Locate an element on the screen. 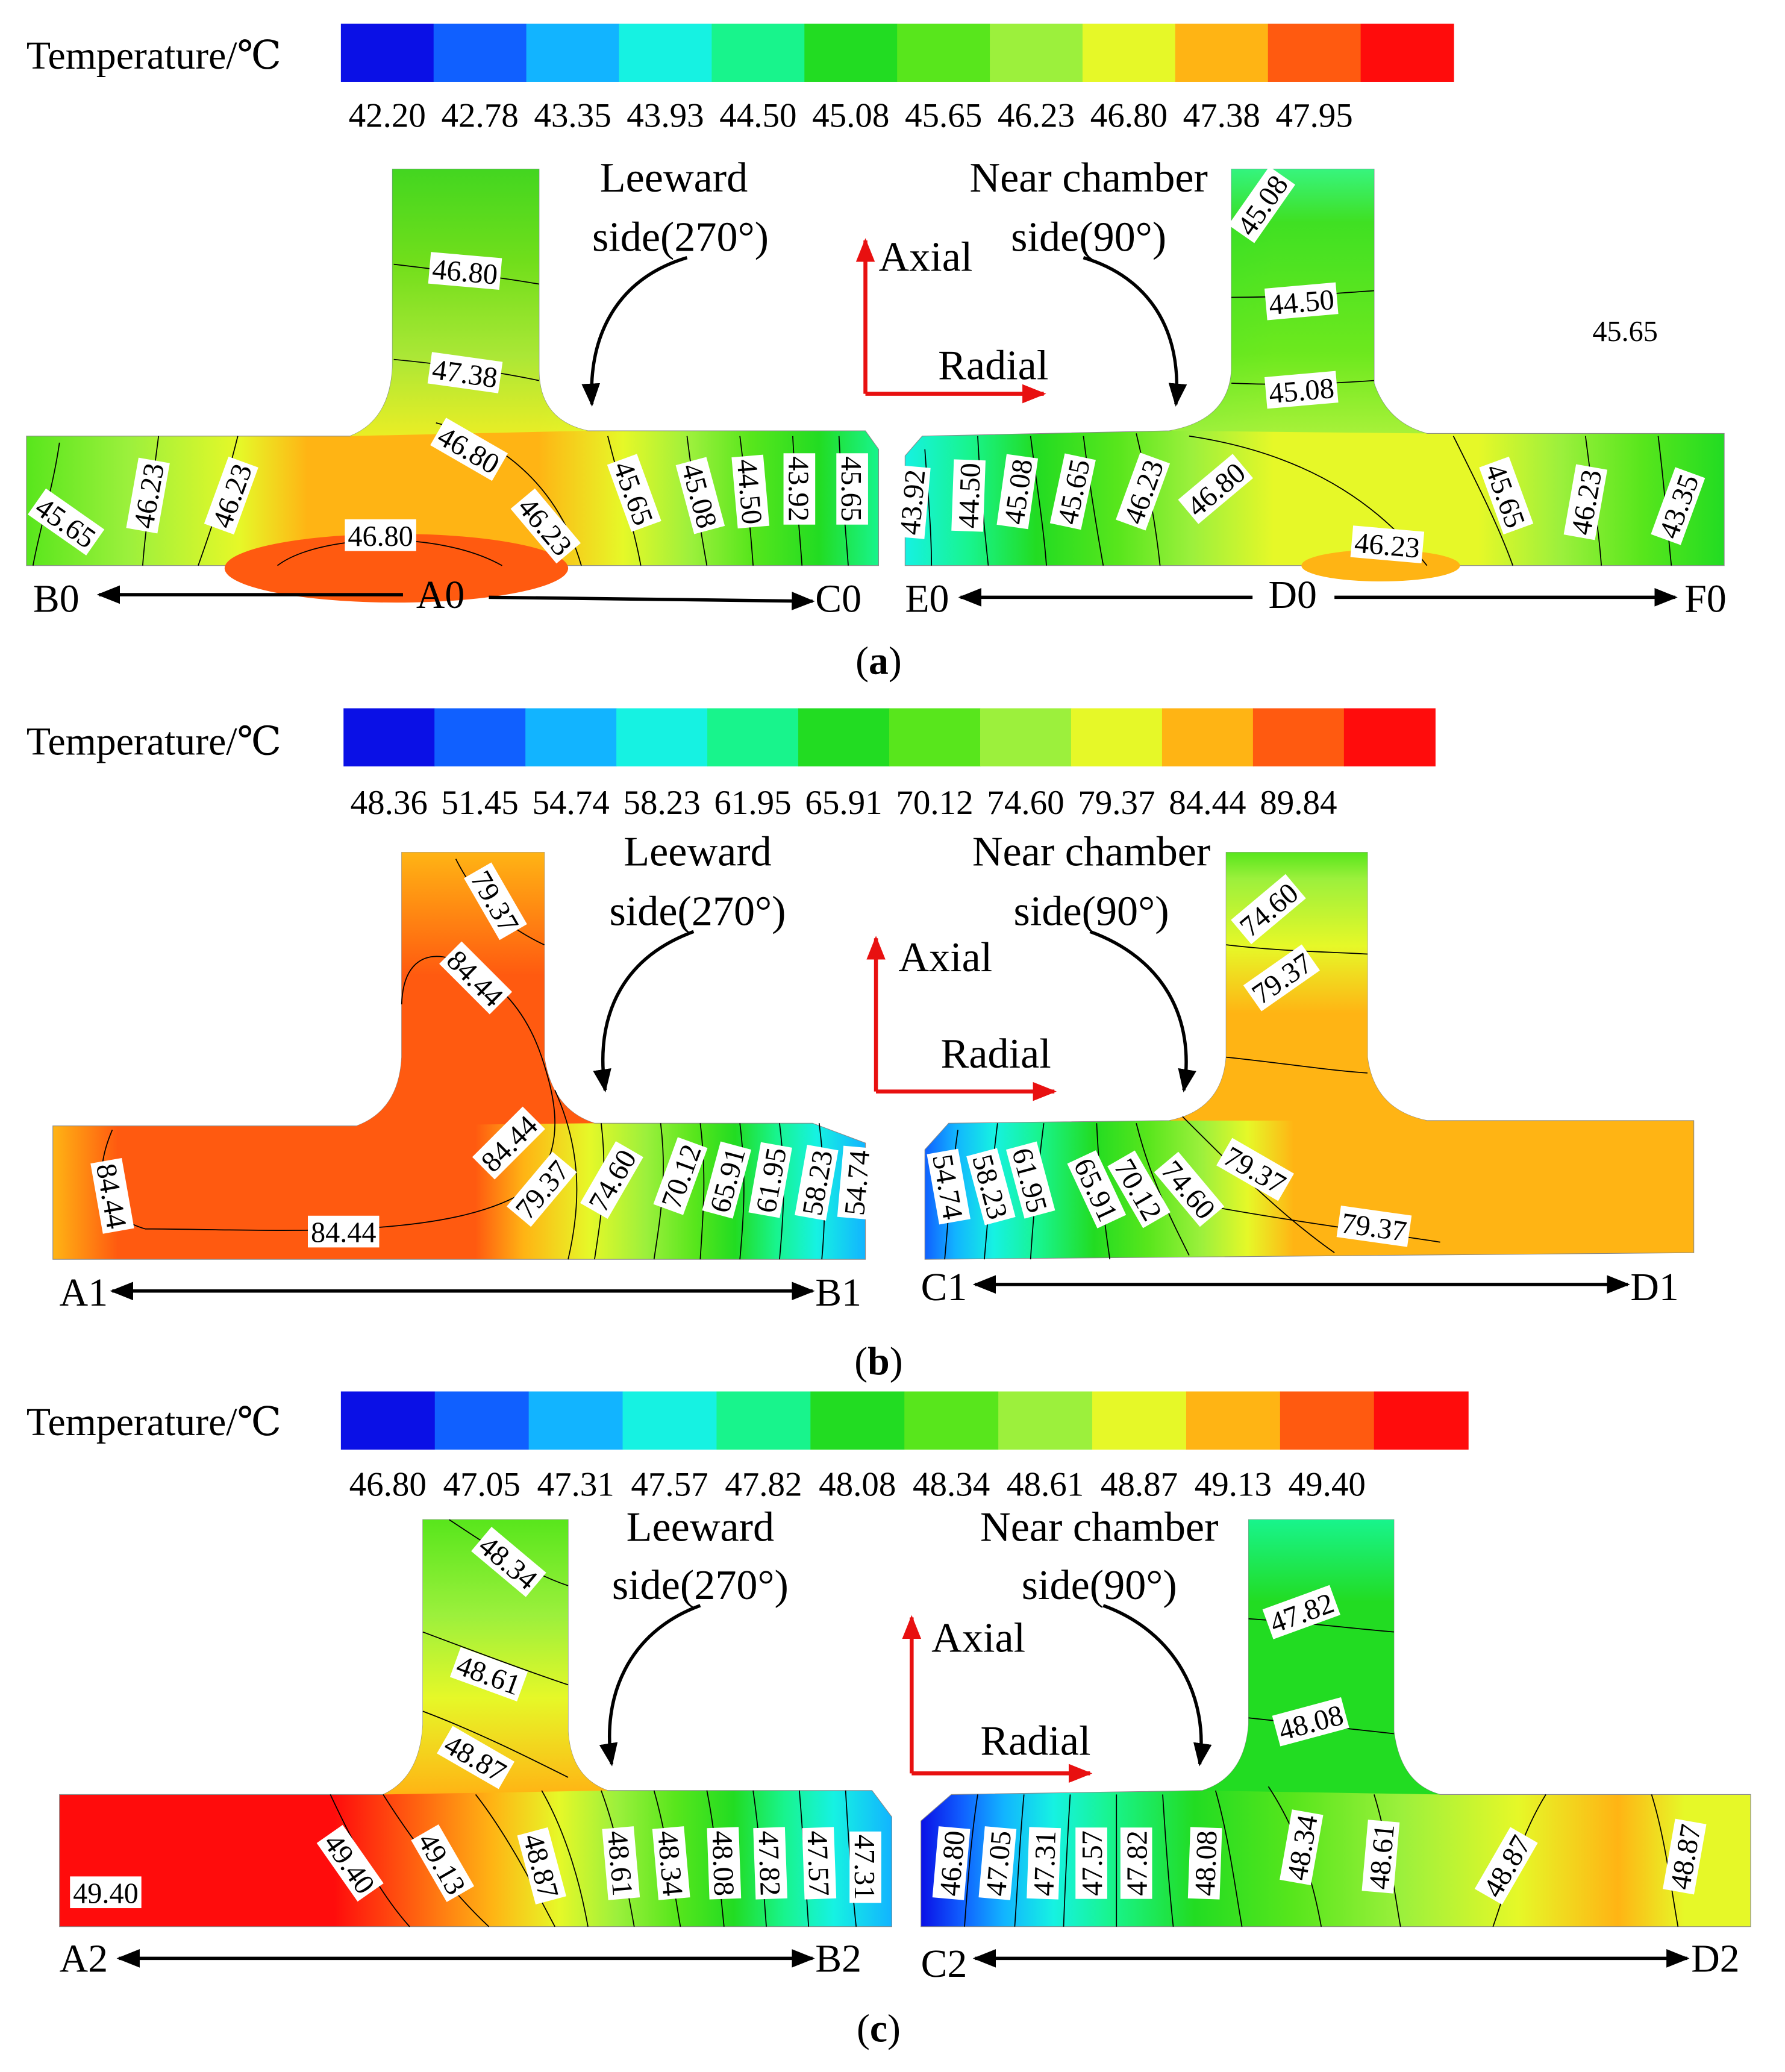 The width and height of the screenshot is (1785, 2072). axis-label-c0: C0 is located at coordinates (838, 599).